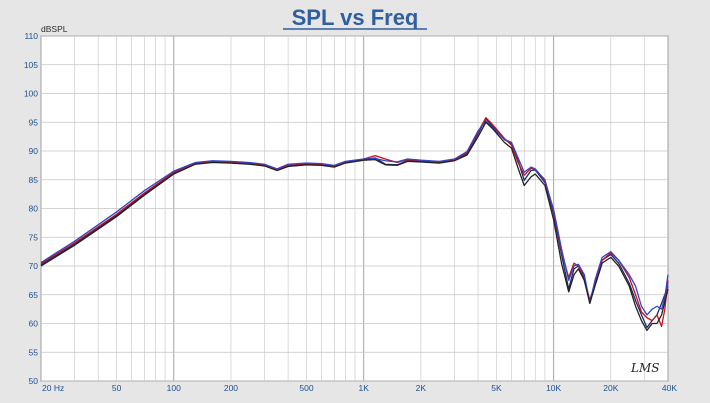 The width and height of the screenshot is (710, 403). What do you see at coordinates (31, 65) in the screenshot?
I see `y-tick-label: 105` at bounding box center [31, 65].